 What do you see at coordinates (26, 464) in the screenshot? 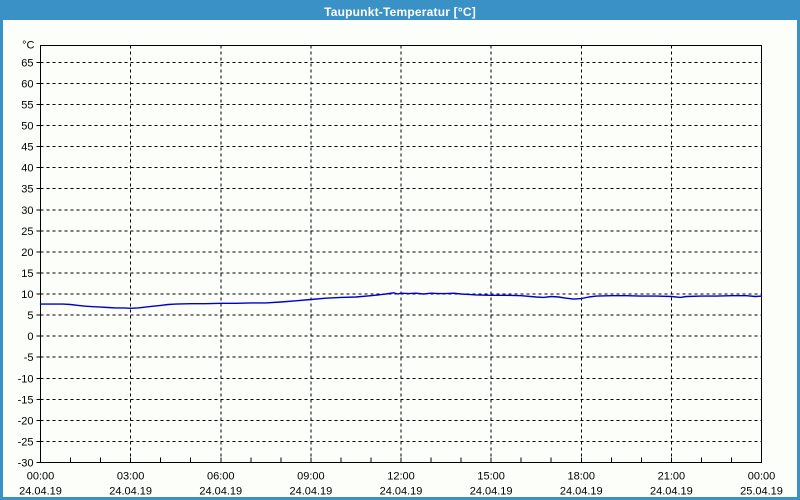
I see `y-tick-label: -30` at bounding box center [26, 464].